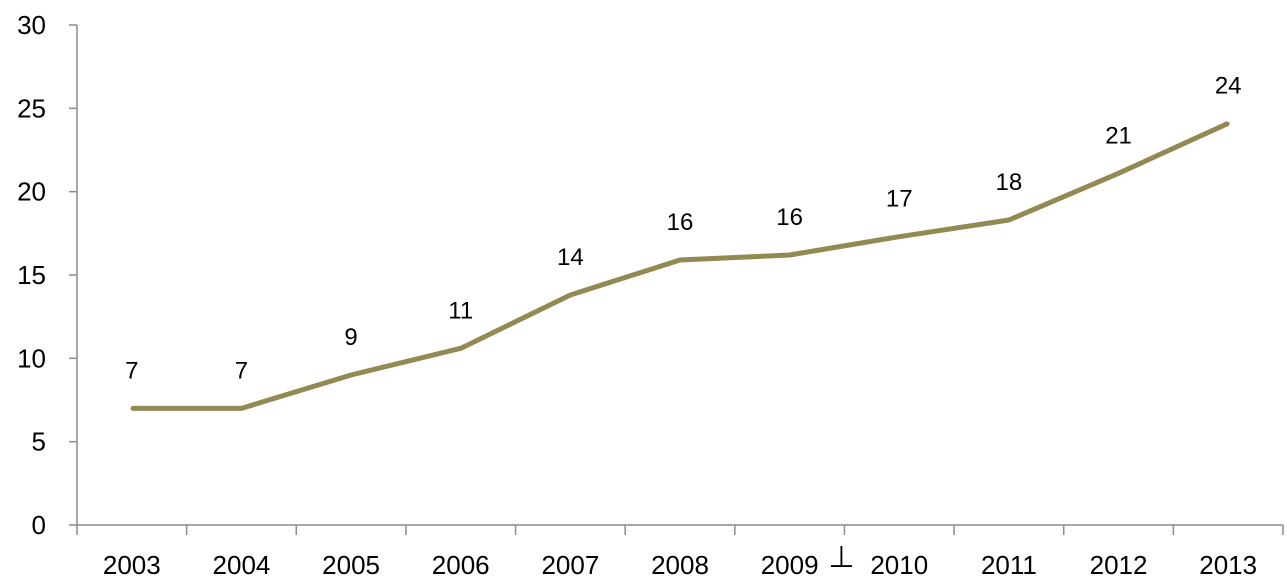 This screenshot has height=587, width=1287. What do you see at coordinates (351, 375) in the screenshot?
I see `data-point-2005` at bounding box center [351, 375].